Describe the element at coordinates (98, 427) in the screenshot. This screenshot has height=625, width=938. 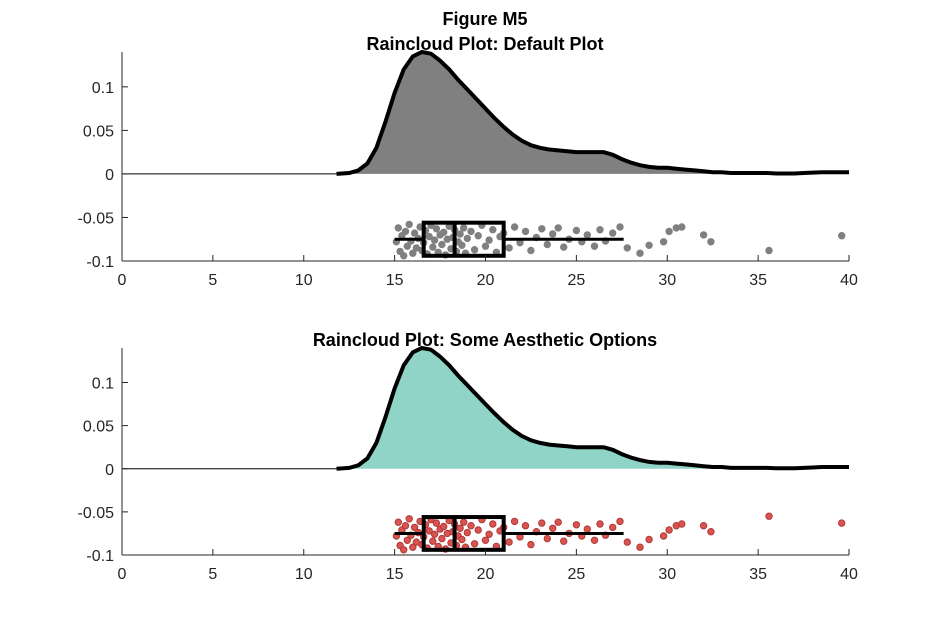
I see `y-tick-label: 0.05` at that location.